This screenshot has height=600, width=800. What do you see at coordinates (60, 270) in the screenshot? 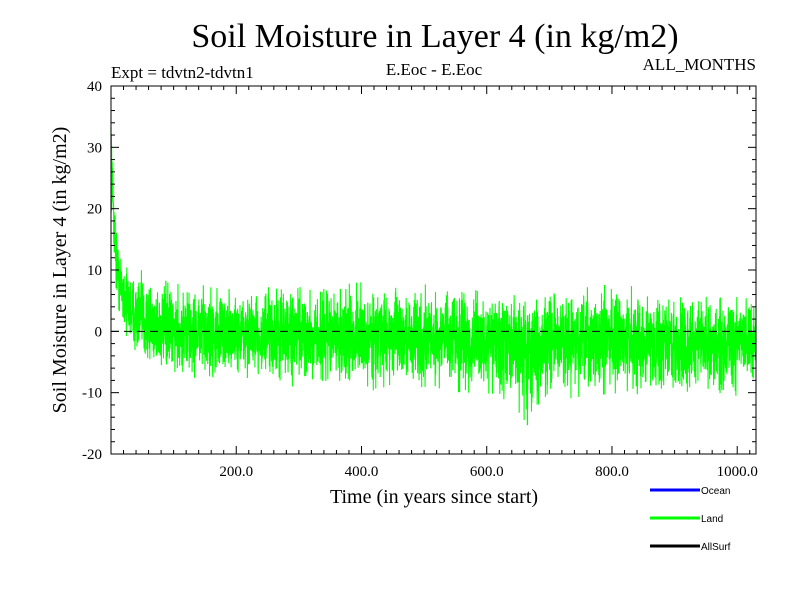
I see `y-axis-label: Soil Moisture in Layer 4 (in kg/m2)` at bounding box center [60, 270].